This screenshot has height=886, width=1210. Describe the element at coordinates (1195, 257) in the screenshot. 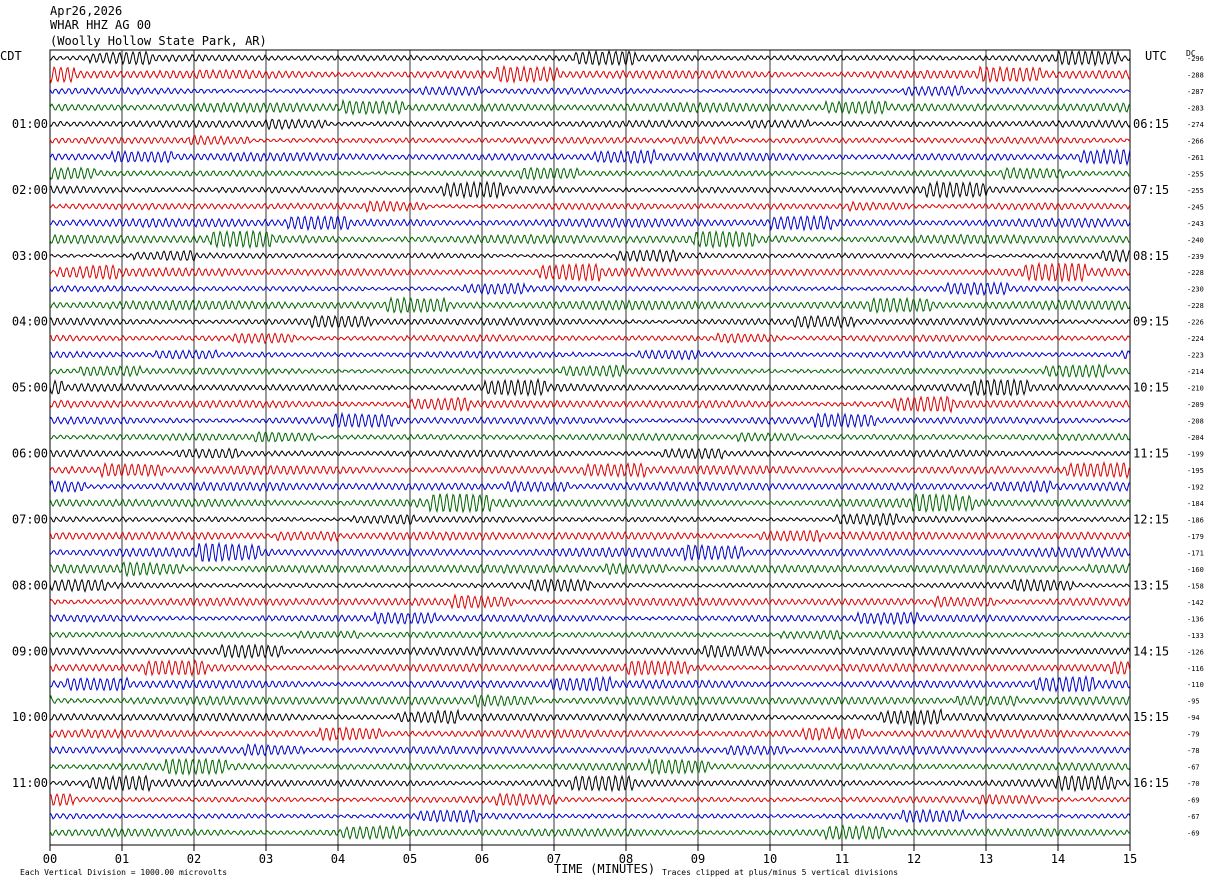

I see `dc-offset-label: -239` at that location.